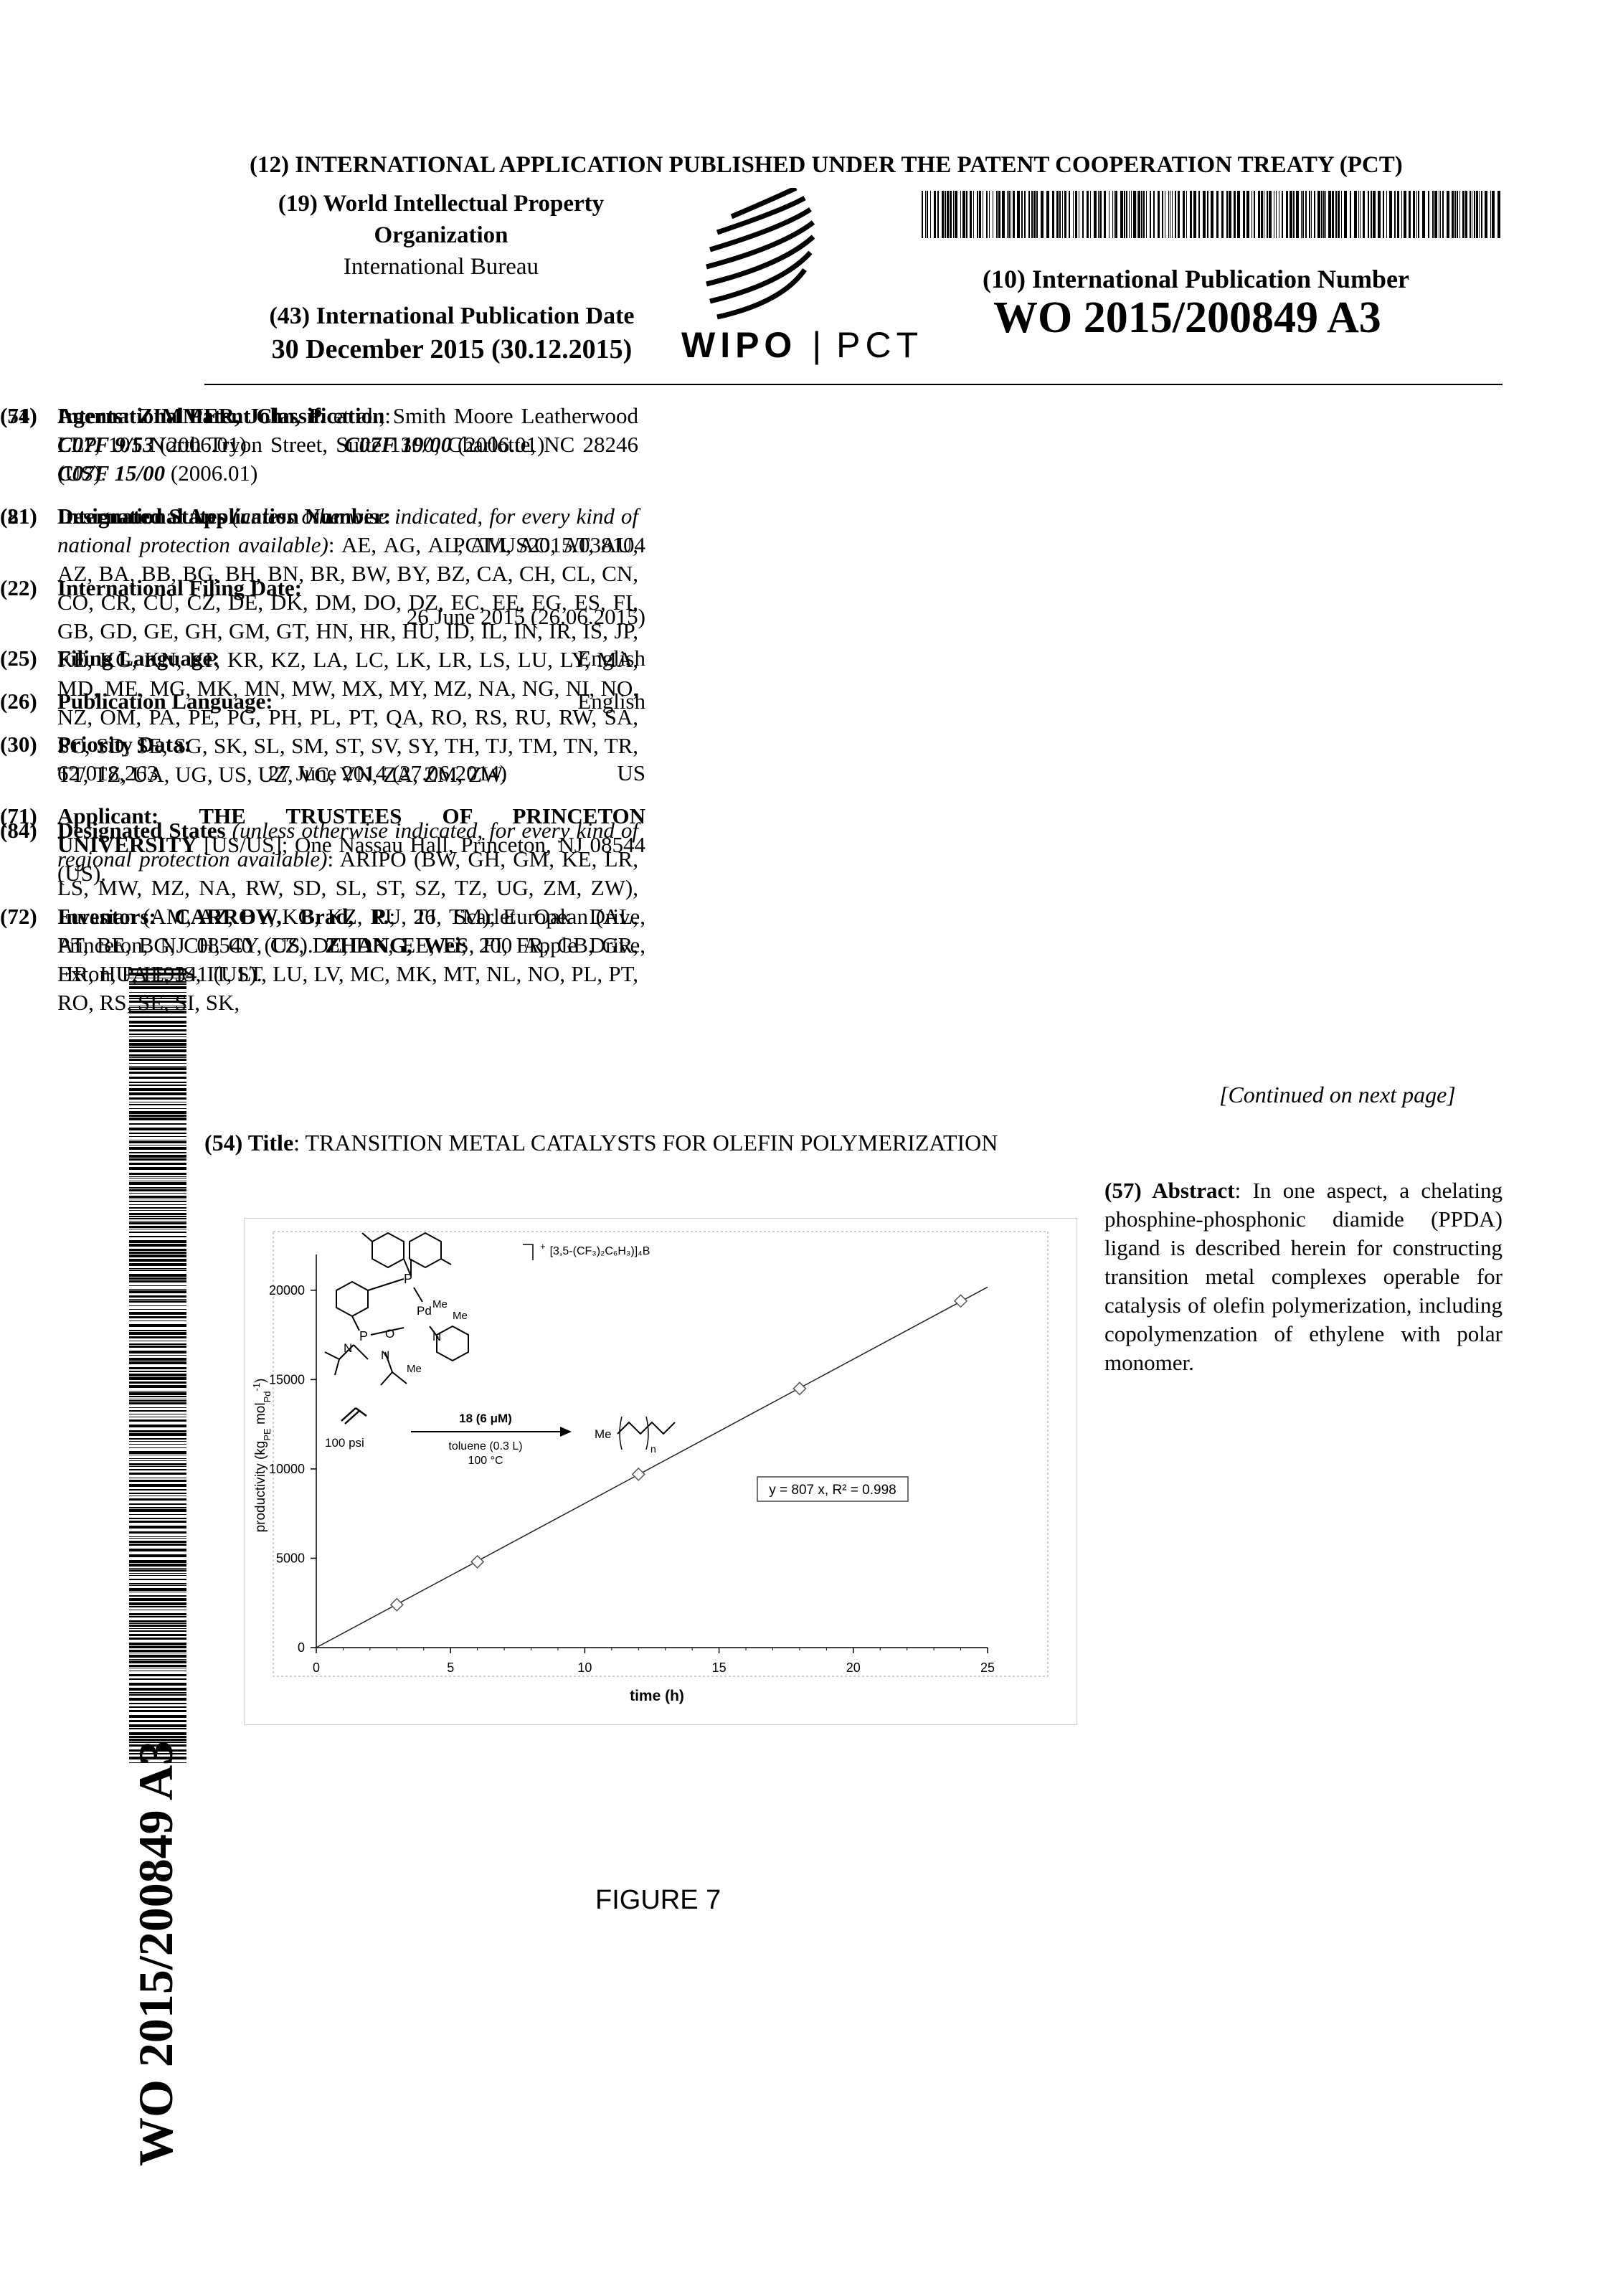 Image resolution: width=1623 pixels, height=2296 pixels. Describe the element at coordinates (348, 1348) in the screenshot. I see `atom-n2-label: N` at that location.